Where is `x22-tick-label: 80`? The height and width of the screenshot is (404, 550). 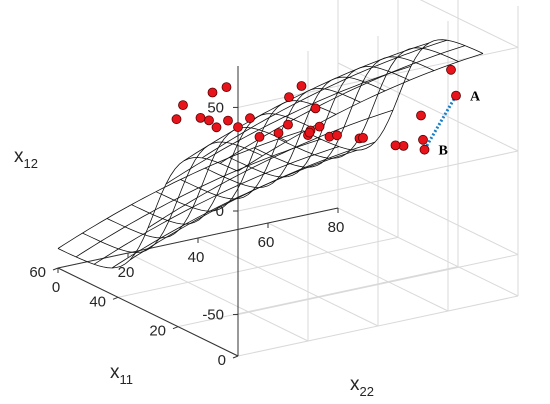
x22-tick-label: 80 is located at coordinates (336, 227).